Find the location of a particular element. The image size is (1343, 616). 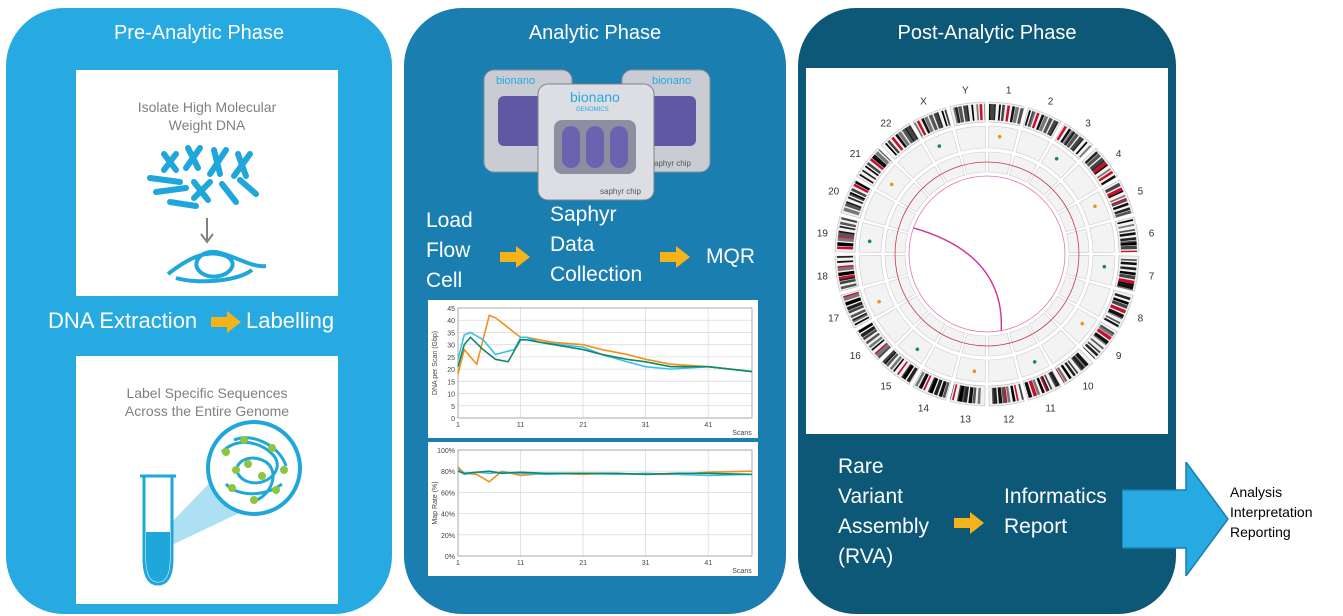

dna-chart-ytick-label: 0 is located at coordinates (453, 419).